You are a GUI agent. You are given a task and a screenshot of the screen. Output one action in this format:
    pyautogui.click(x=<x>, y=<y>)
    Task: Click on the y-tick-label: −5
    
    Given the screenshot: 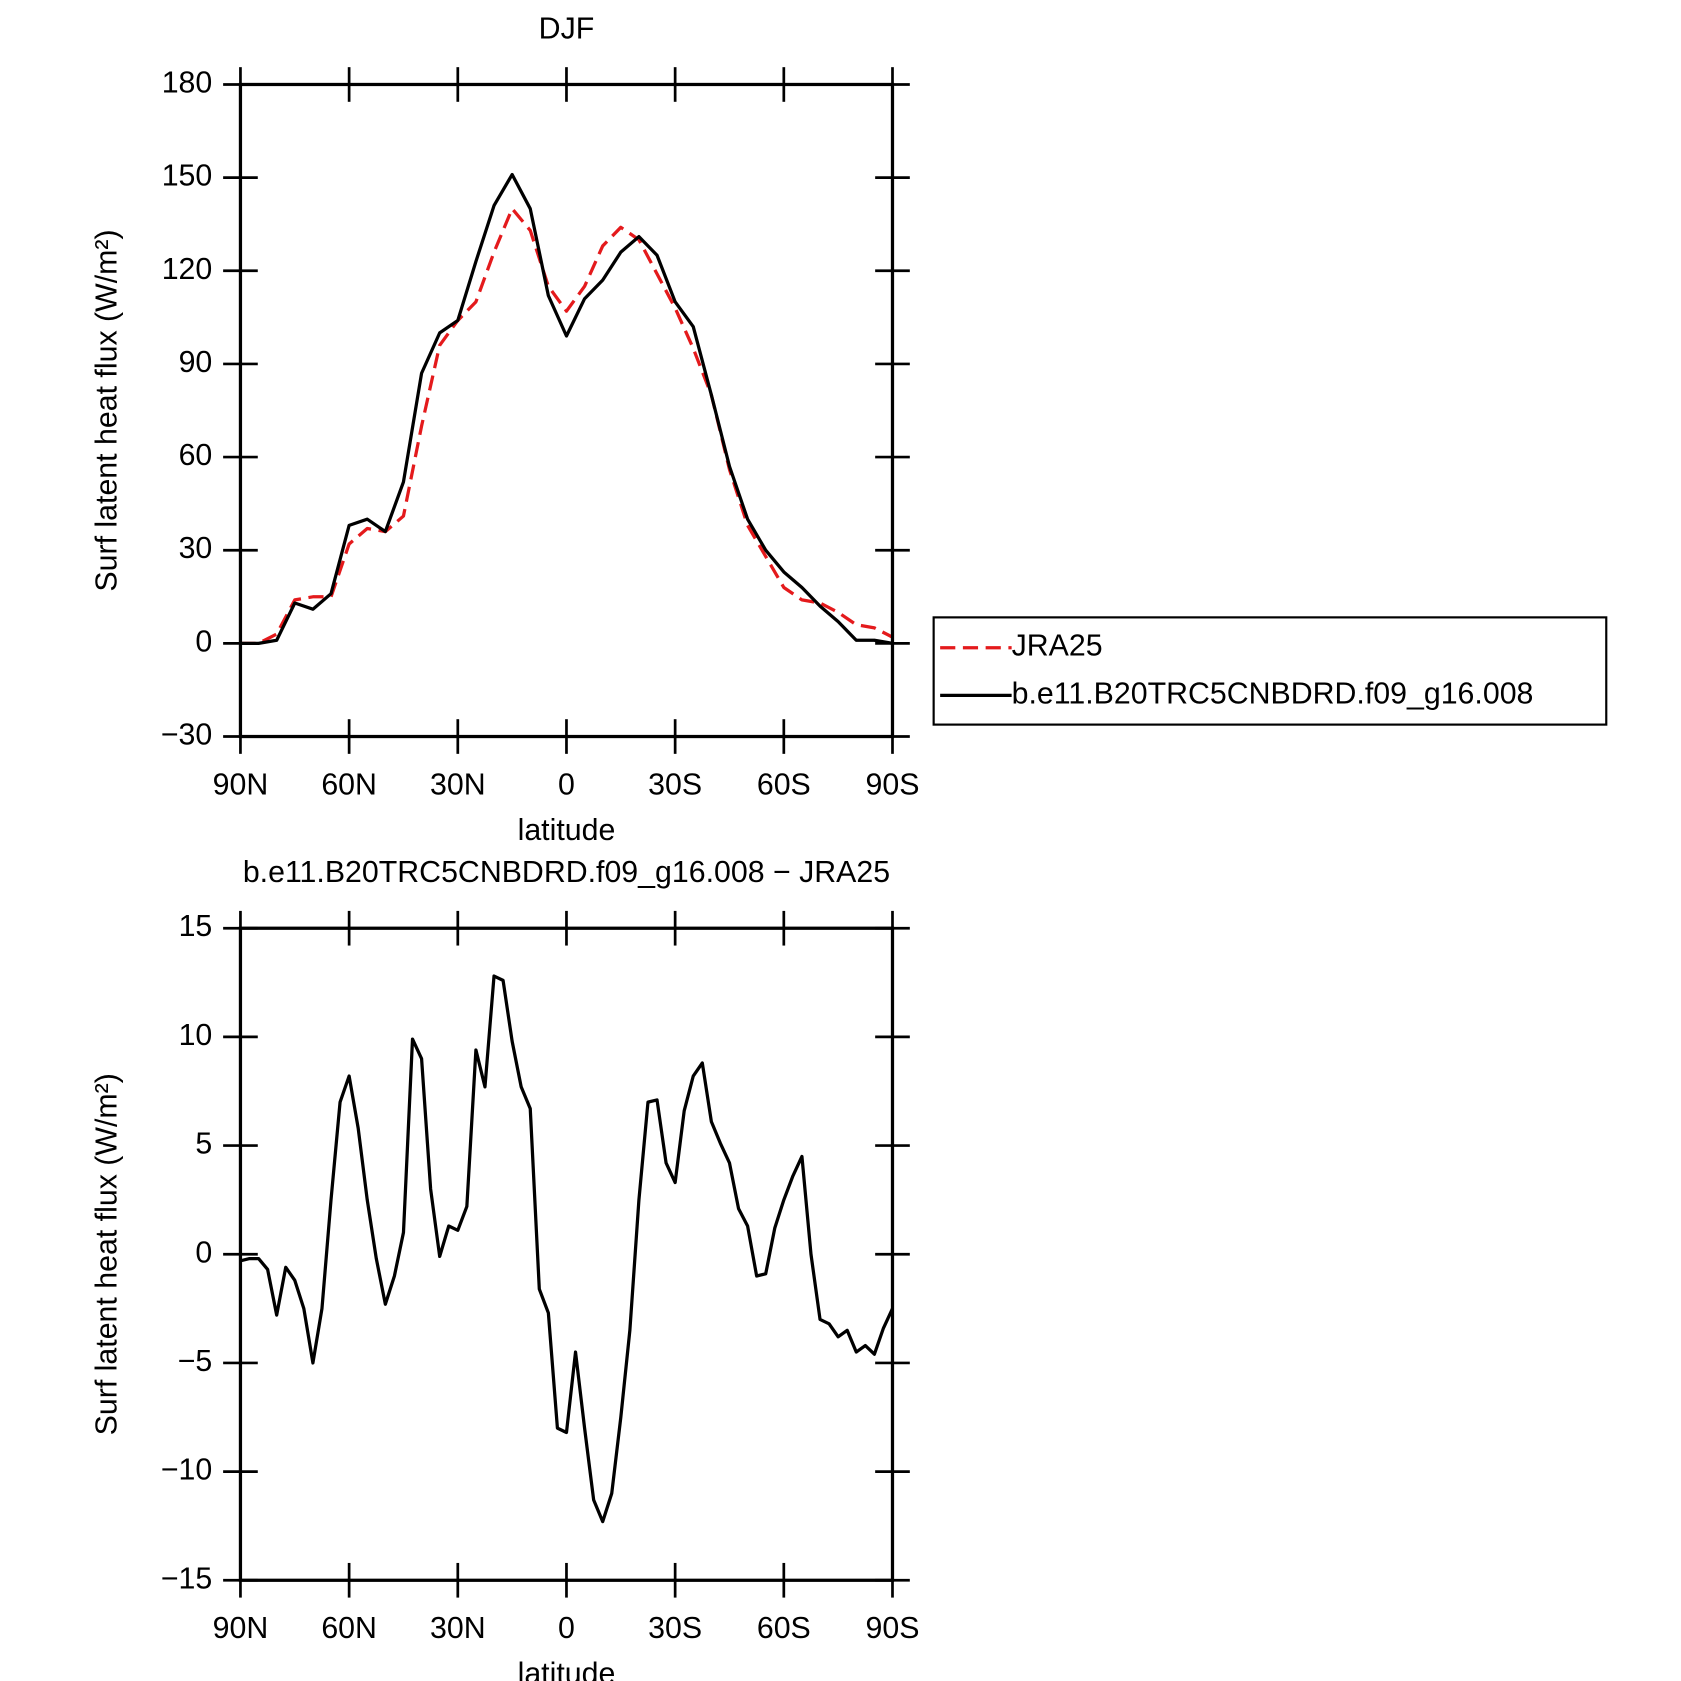 What is the action you would take?
    pyautogui.click(x=195, y=1361)
    